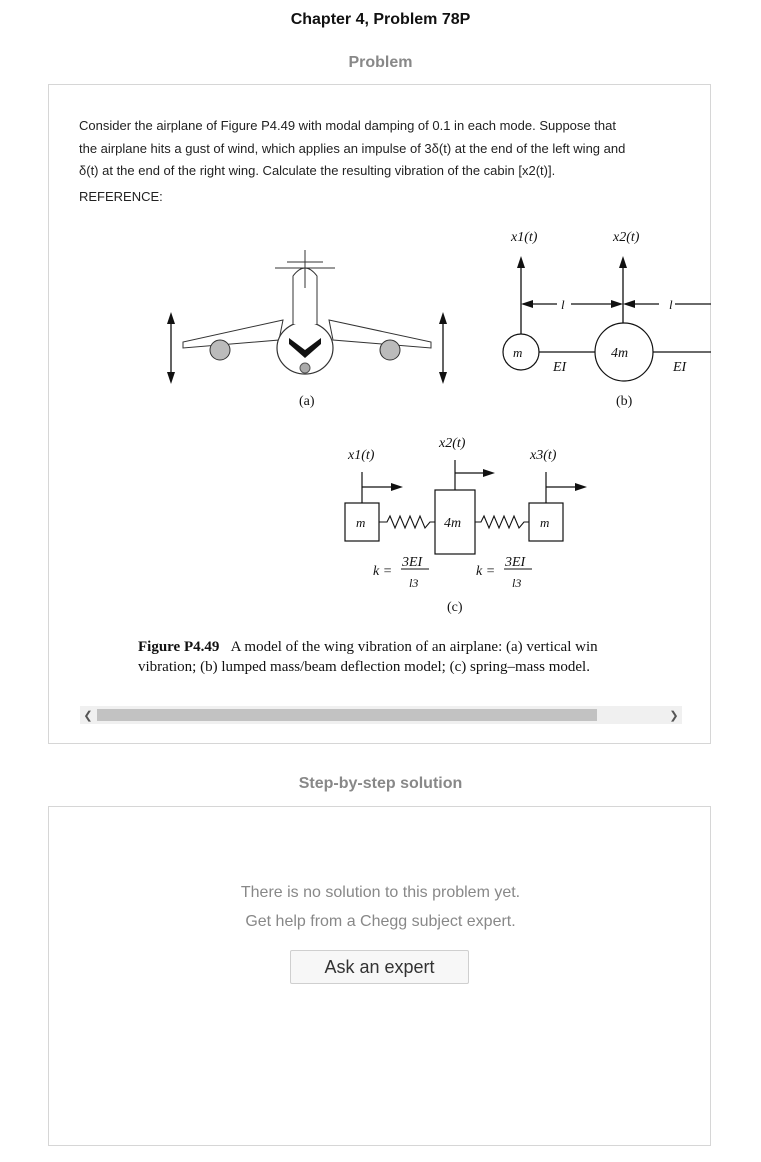 This screenshot has height=1162, width=761. What do you see at coordinates (121, 196) in the screenshot?
I see `reference-label: REFERENCE:` at bounding box center [121, 196].